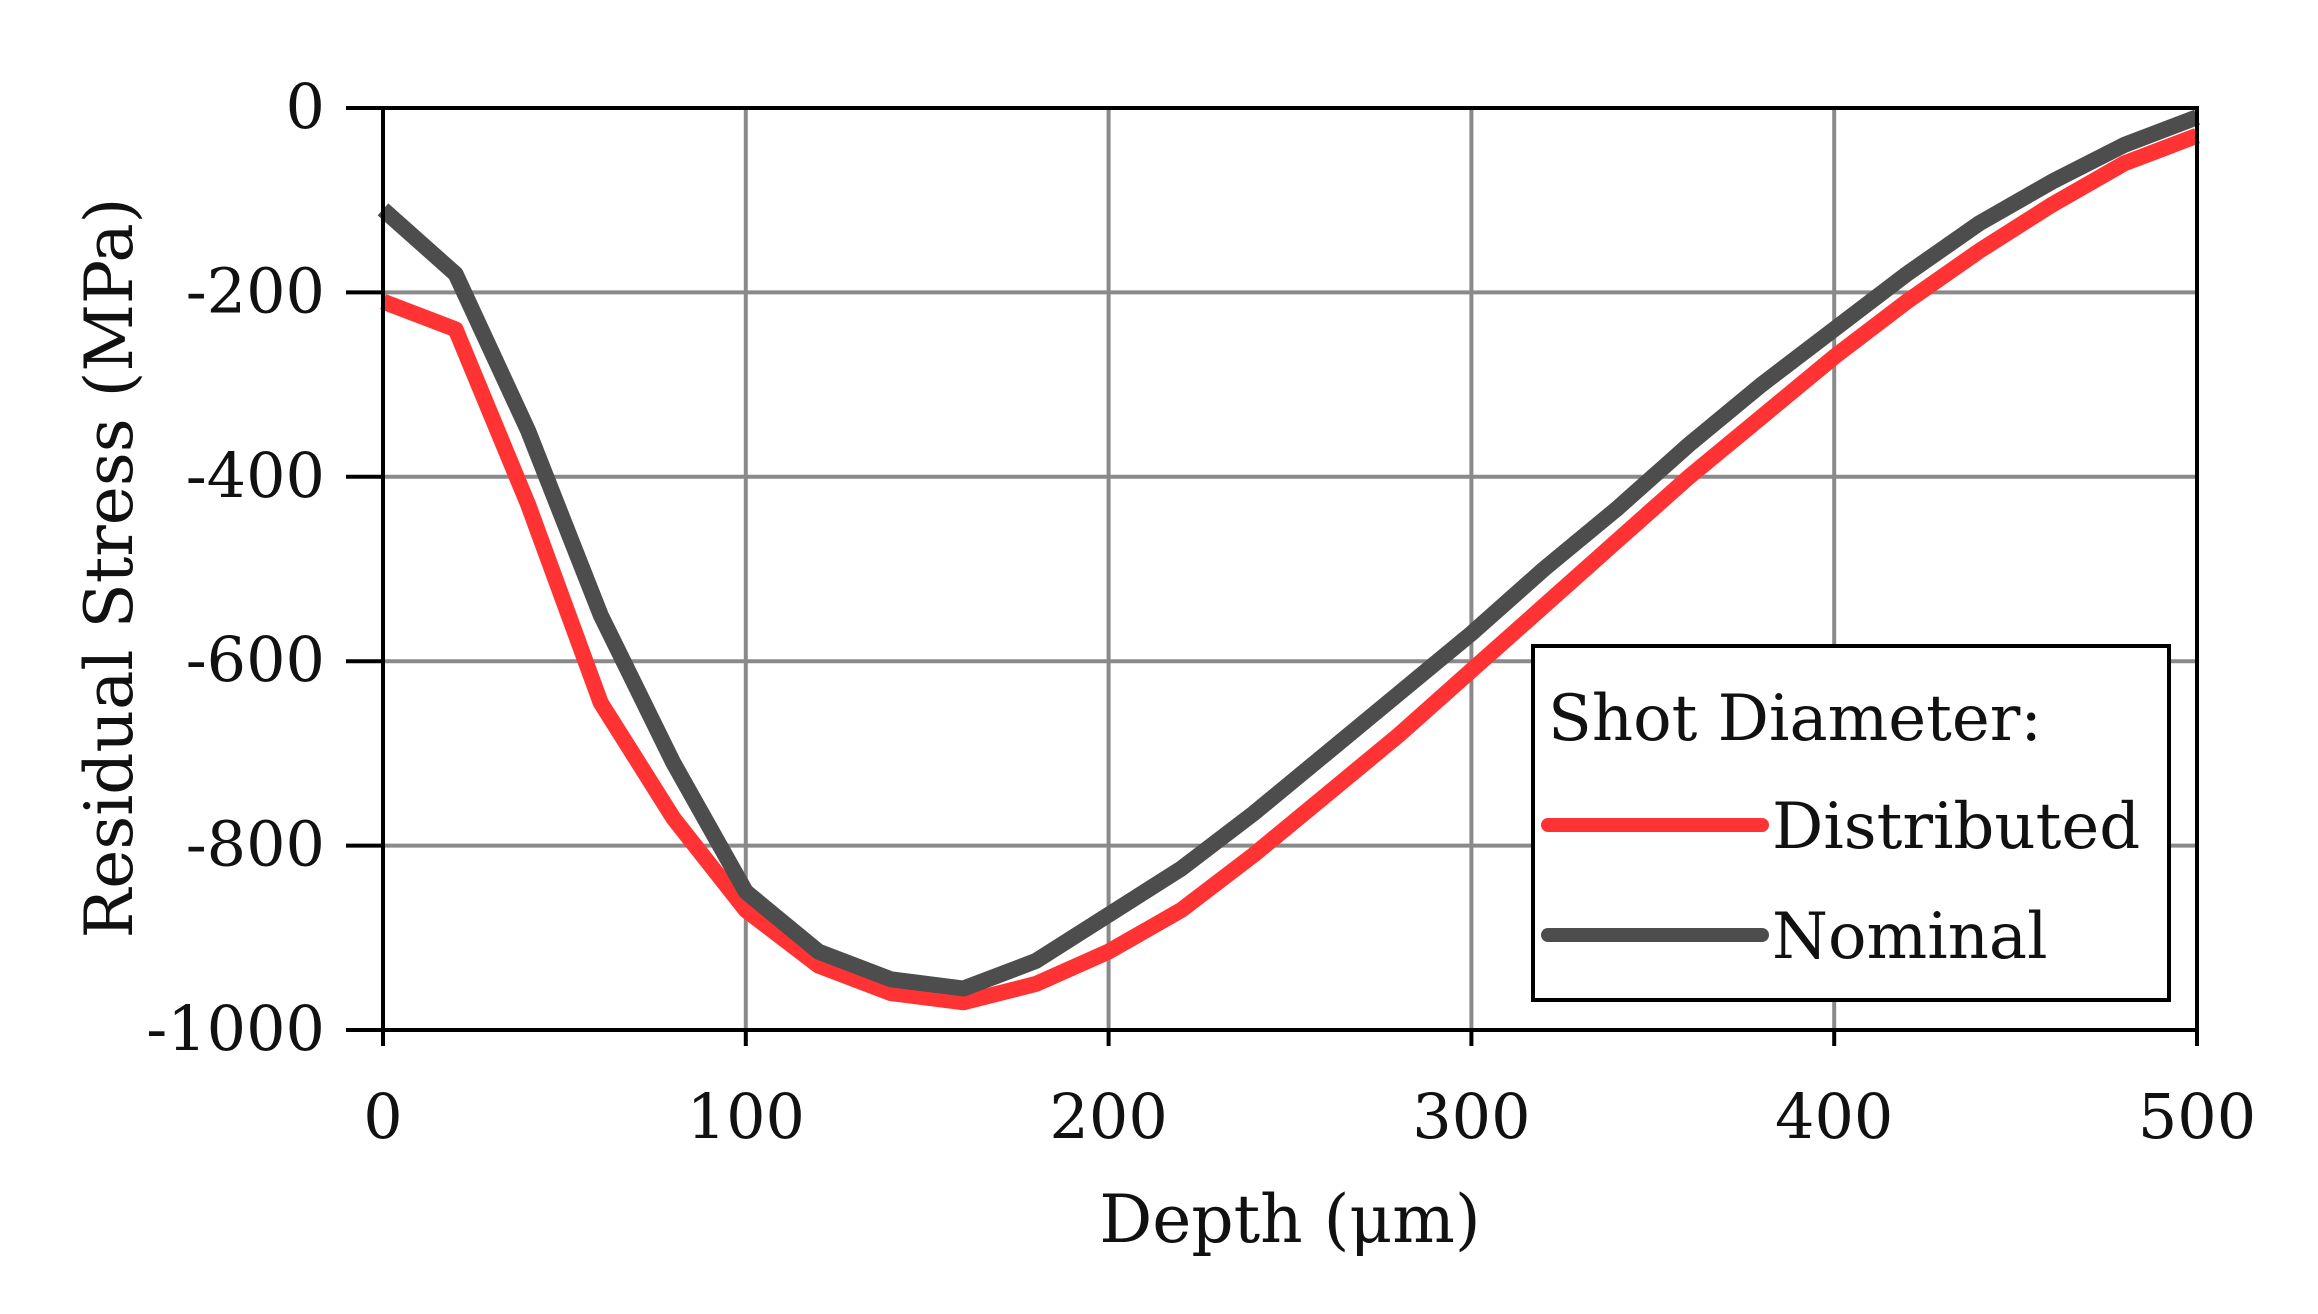  Describe the element at coordinates (1956, 827) in the screenshot. I see `legend-label-distributed: Distributed` at that location.